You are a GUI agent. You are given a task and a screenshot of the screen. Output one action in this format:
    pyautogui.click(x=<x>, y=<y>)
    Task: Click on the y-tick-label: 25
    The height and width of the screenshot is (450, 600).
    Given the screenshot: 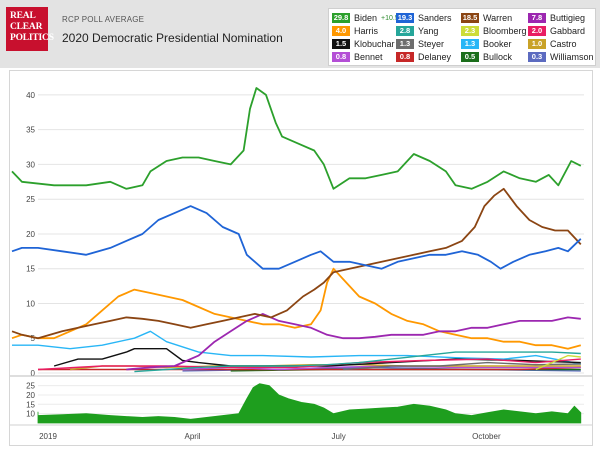 What is the action you would take?
    pyautogui.click(x=30, y=199)
    